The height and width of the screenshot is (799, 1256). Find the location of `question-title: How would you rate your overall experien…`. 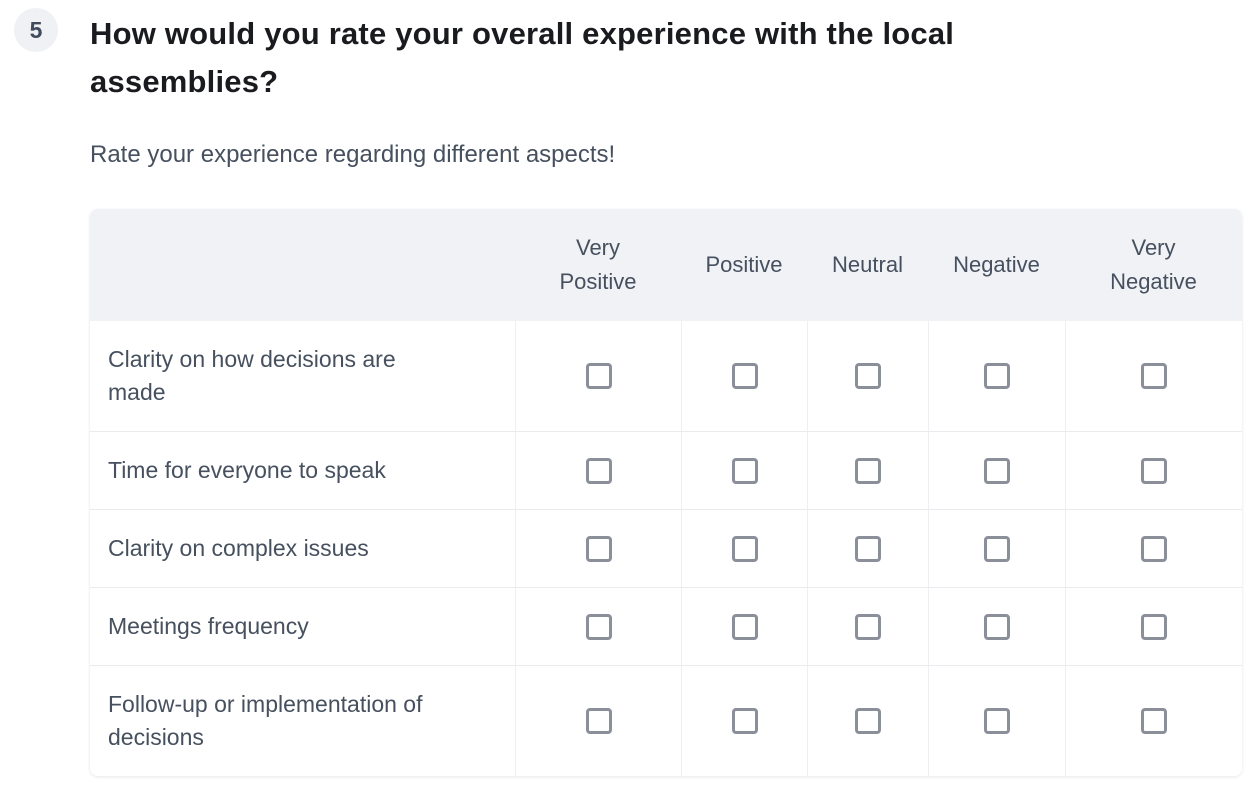

question-title: How would you rate your overall experien… is located at coordinates (522, 57).